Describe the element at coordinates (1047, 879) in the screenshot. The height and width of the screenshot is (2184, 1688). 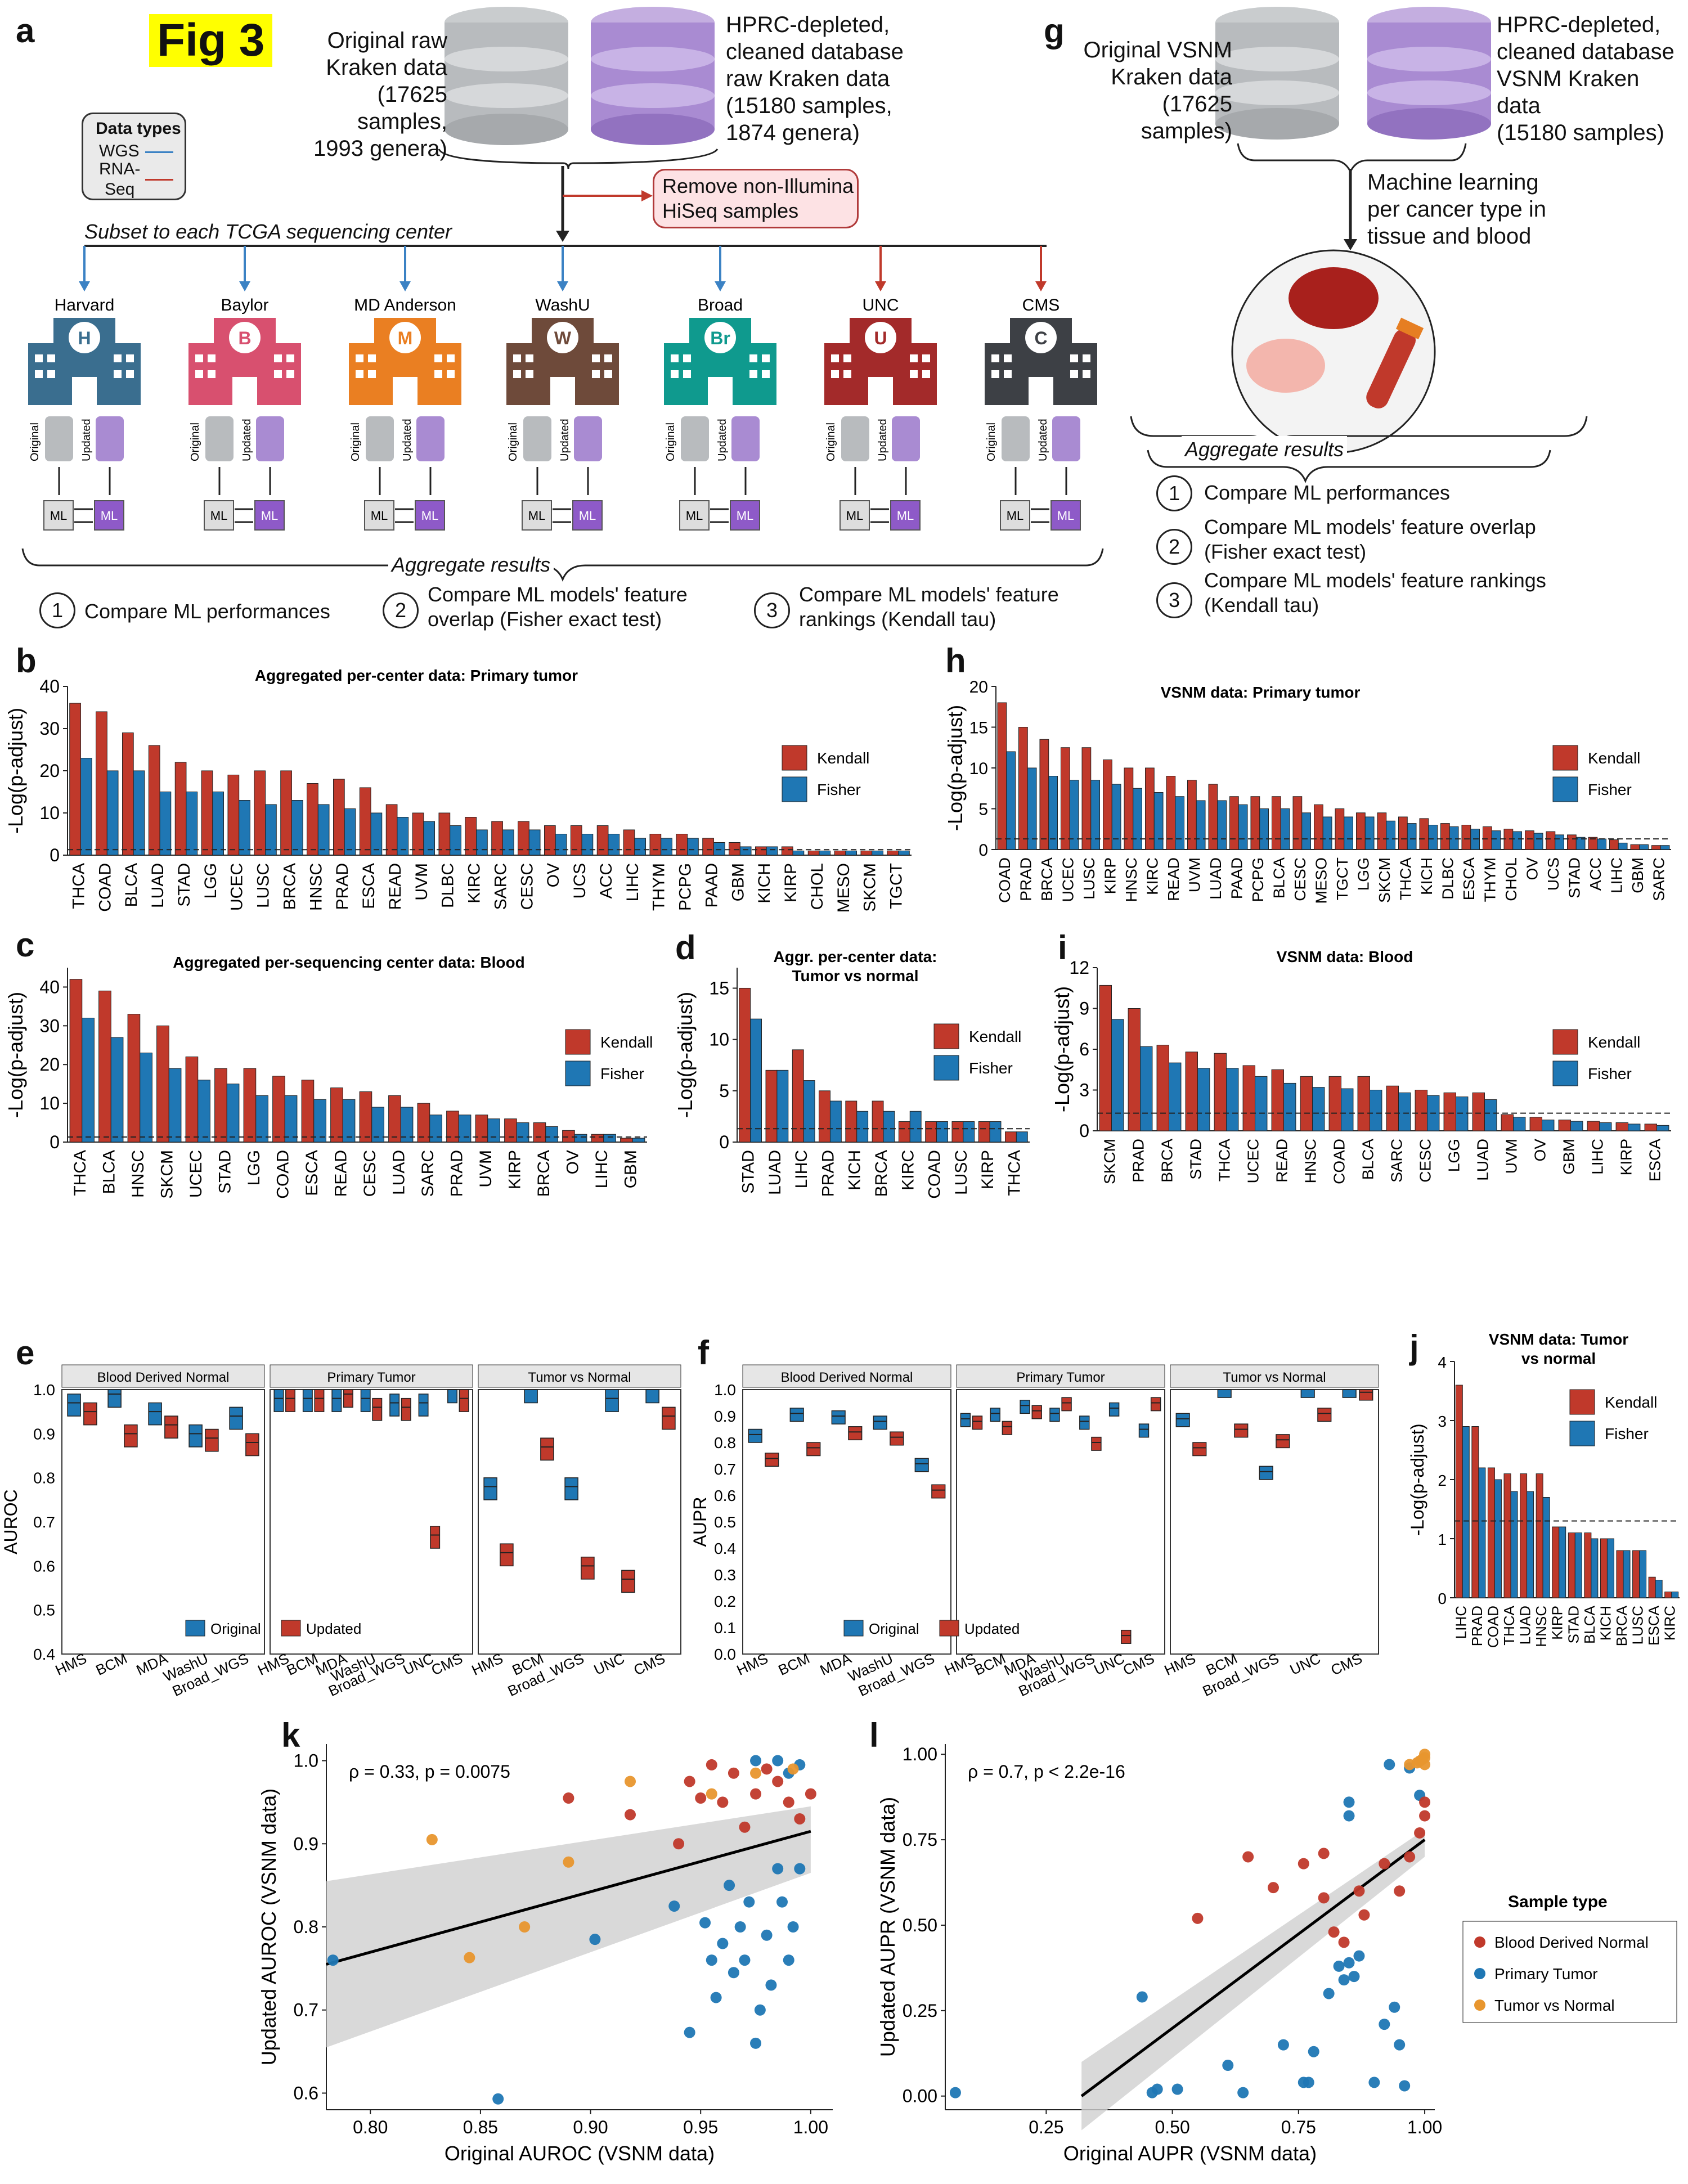
I see `x-tick-label: BRCA` at that location.